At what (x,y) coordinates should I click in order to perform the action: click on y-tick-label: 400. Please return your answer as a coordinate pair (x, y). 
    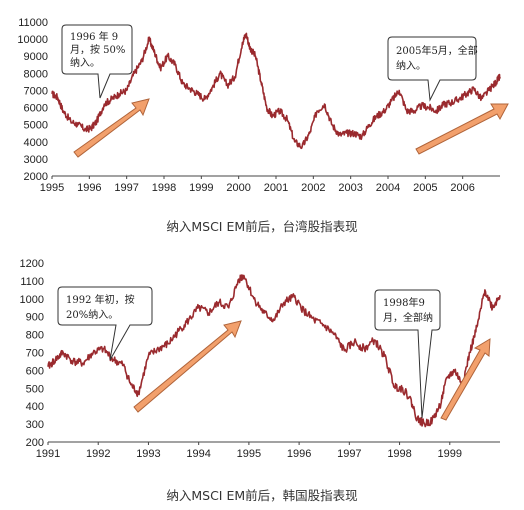
    Looking at the image, I should click on (35, 407).